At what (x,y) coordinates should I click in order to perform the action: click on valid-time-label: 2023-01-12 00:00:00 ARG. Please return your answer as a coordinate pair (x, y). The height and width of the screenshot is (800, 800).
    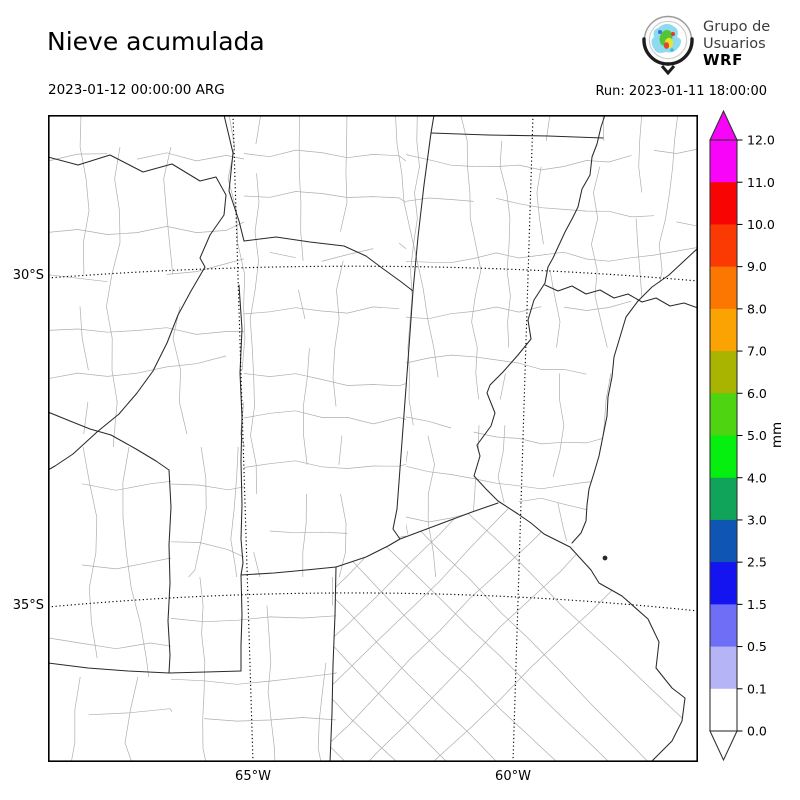
    Looking at the image, I should click on (136, 90).